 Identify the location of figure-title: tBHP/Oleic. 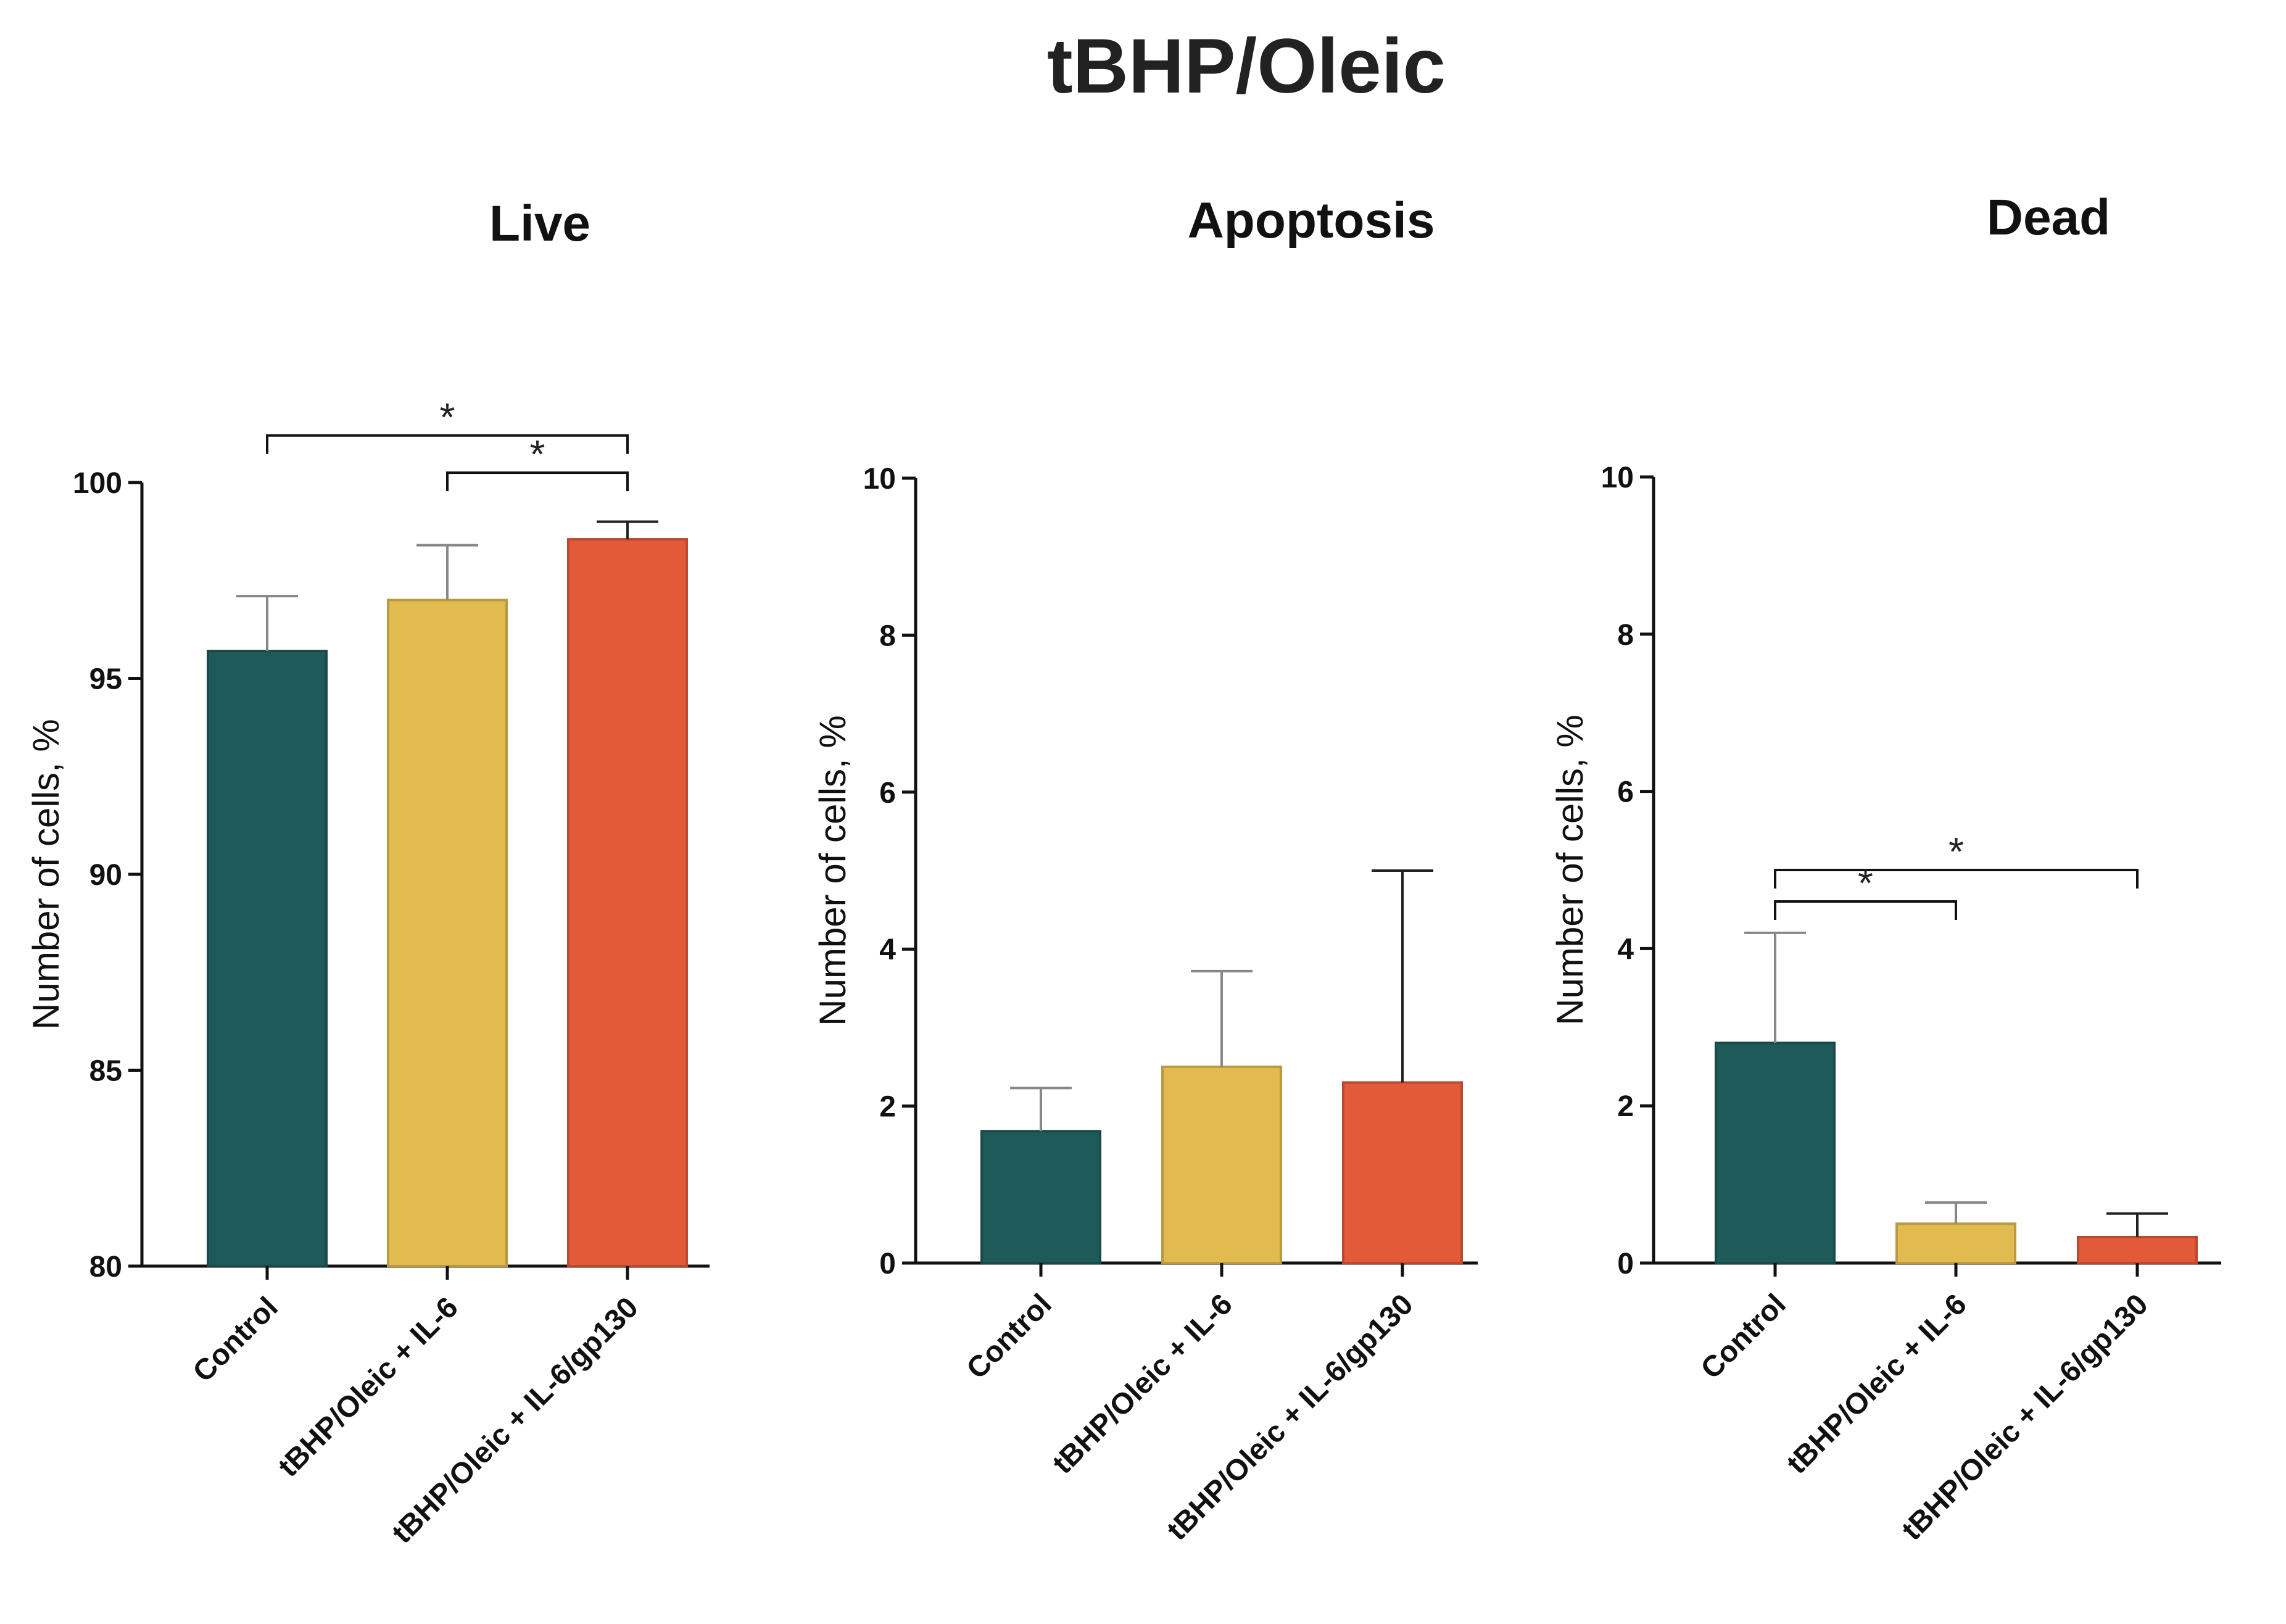
(1246, 66).